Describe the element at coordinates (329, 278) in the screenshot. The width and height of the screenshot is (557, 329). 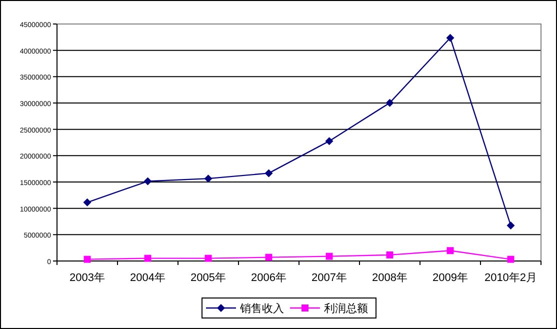
I see `x-tick-label: 2007年` at that location.